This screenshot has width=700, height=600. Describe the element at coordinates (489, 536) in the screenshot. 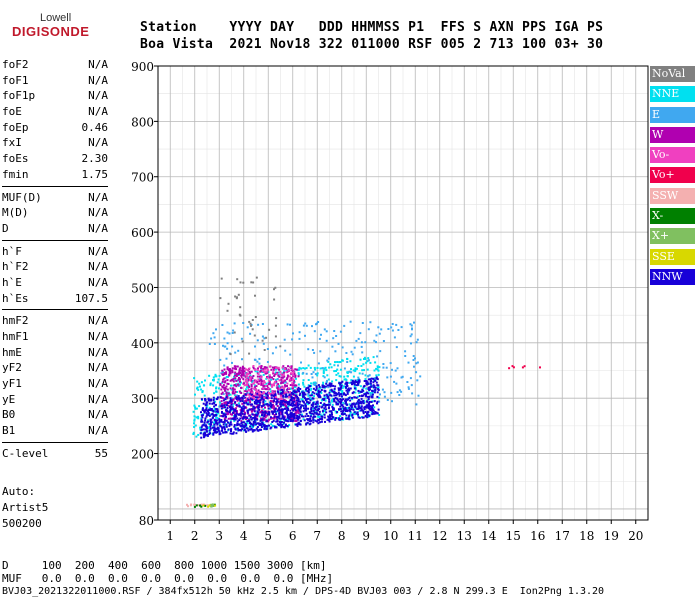

I see `x-tick-label: 14` at that location.